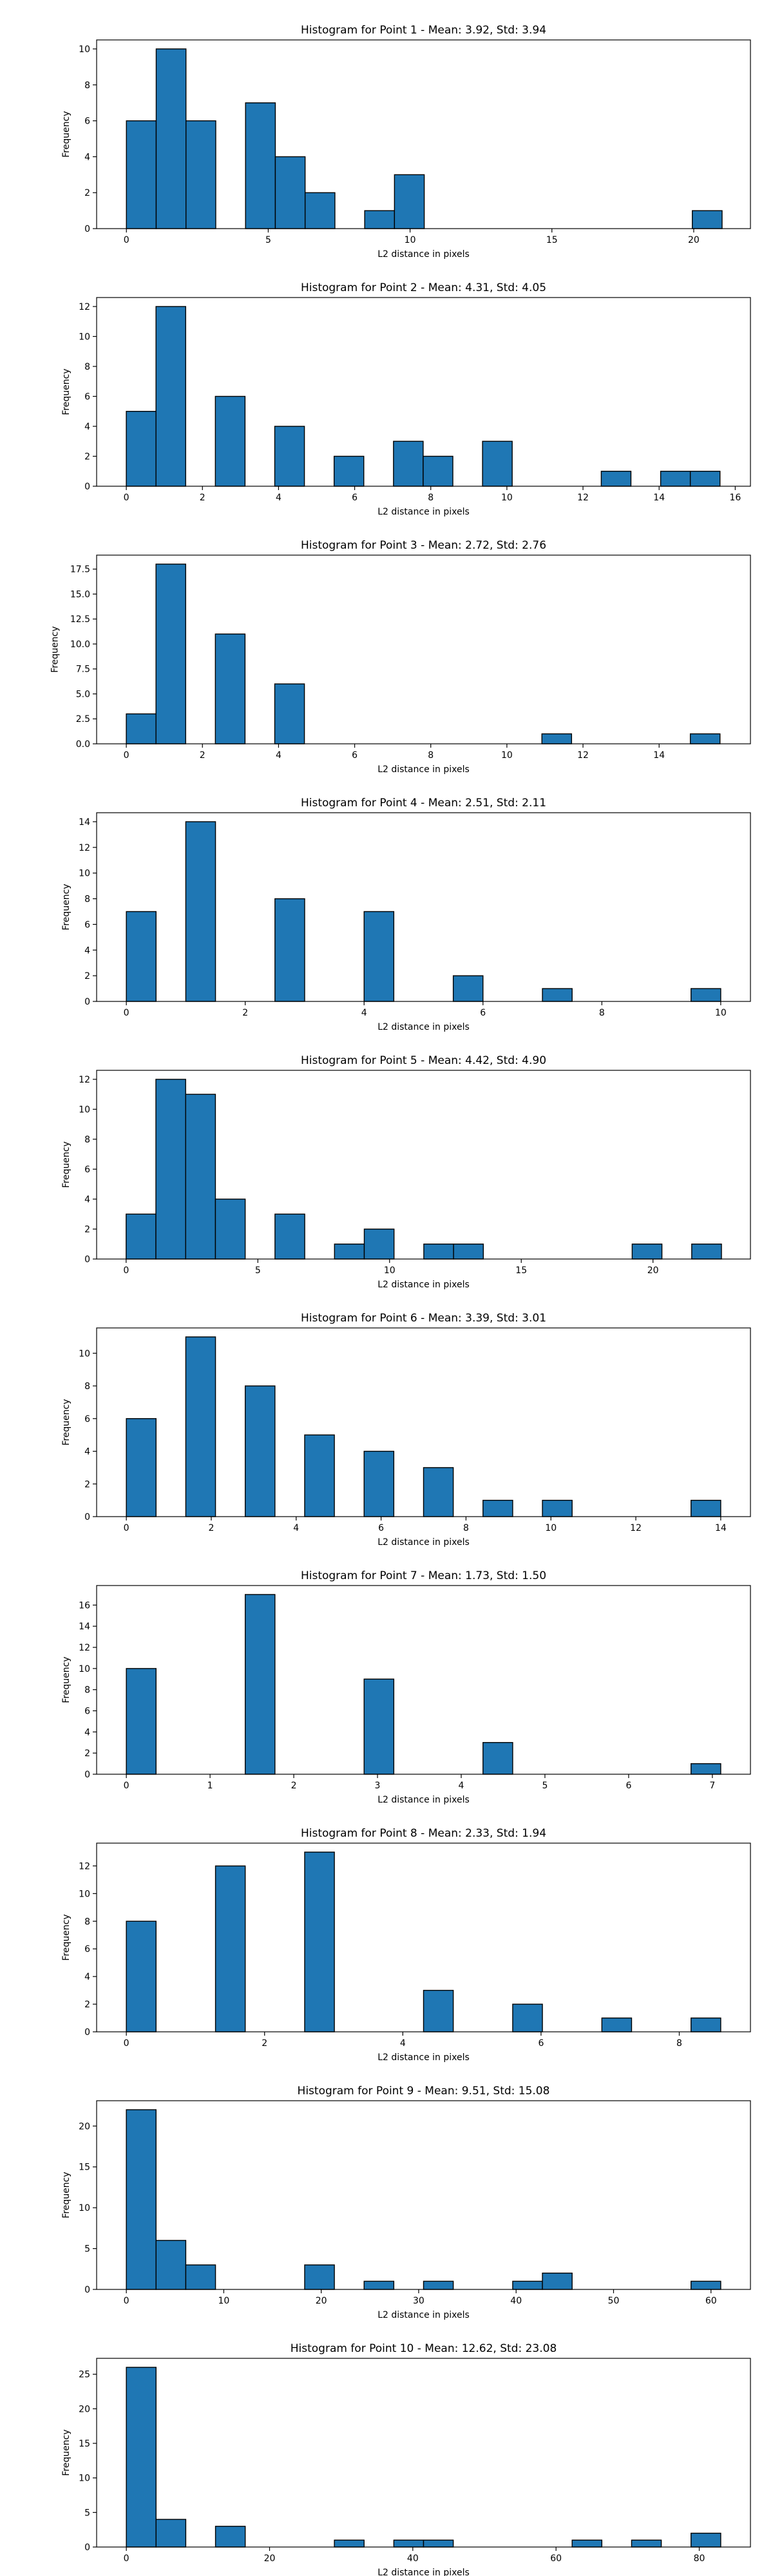 Image resolution: width=773 pixels, height=2576 pixels. I want to click on x-tick-label: 15, so click(521, 1270).